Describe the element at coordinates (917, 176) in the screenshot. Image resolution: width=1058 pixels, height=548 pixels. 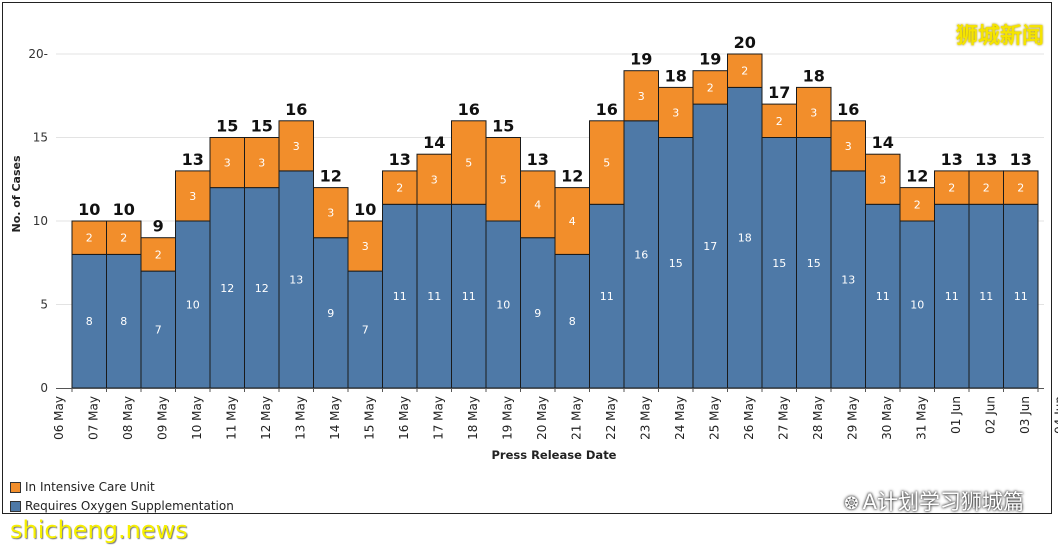
I see `bar-total-label: 12` at that location.